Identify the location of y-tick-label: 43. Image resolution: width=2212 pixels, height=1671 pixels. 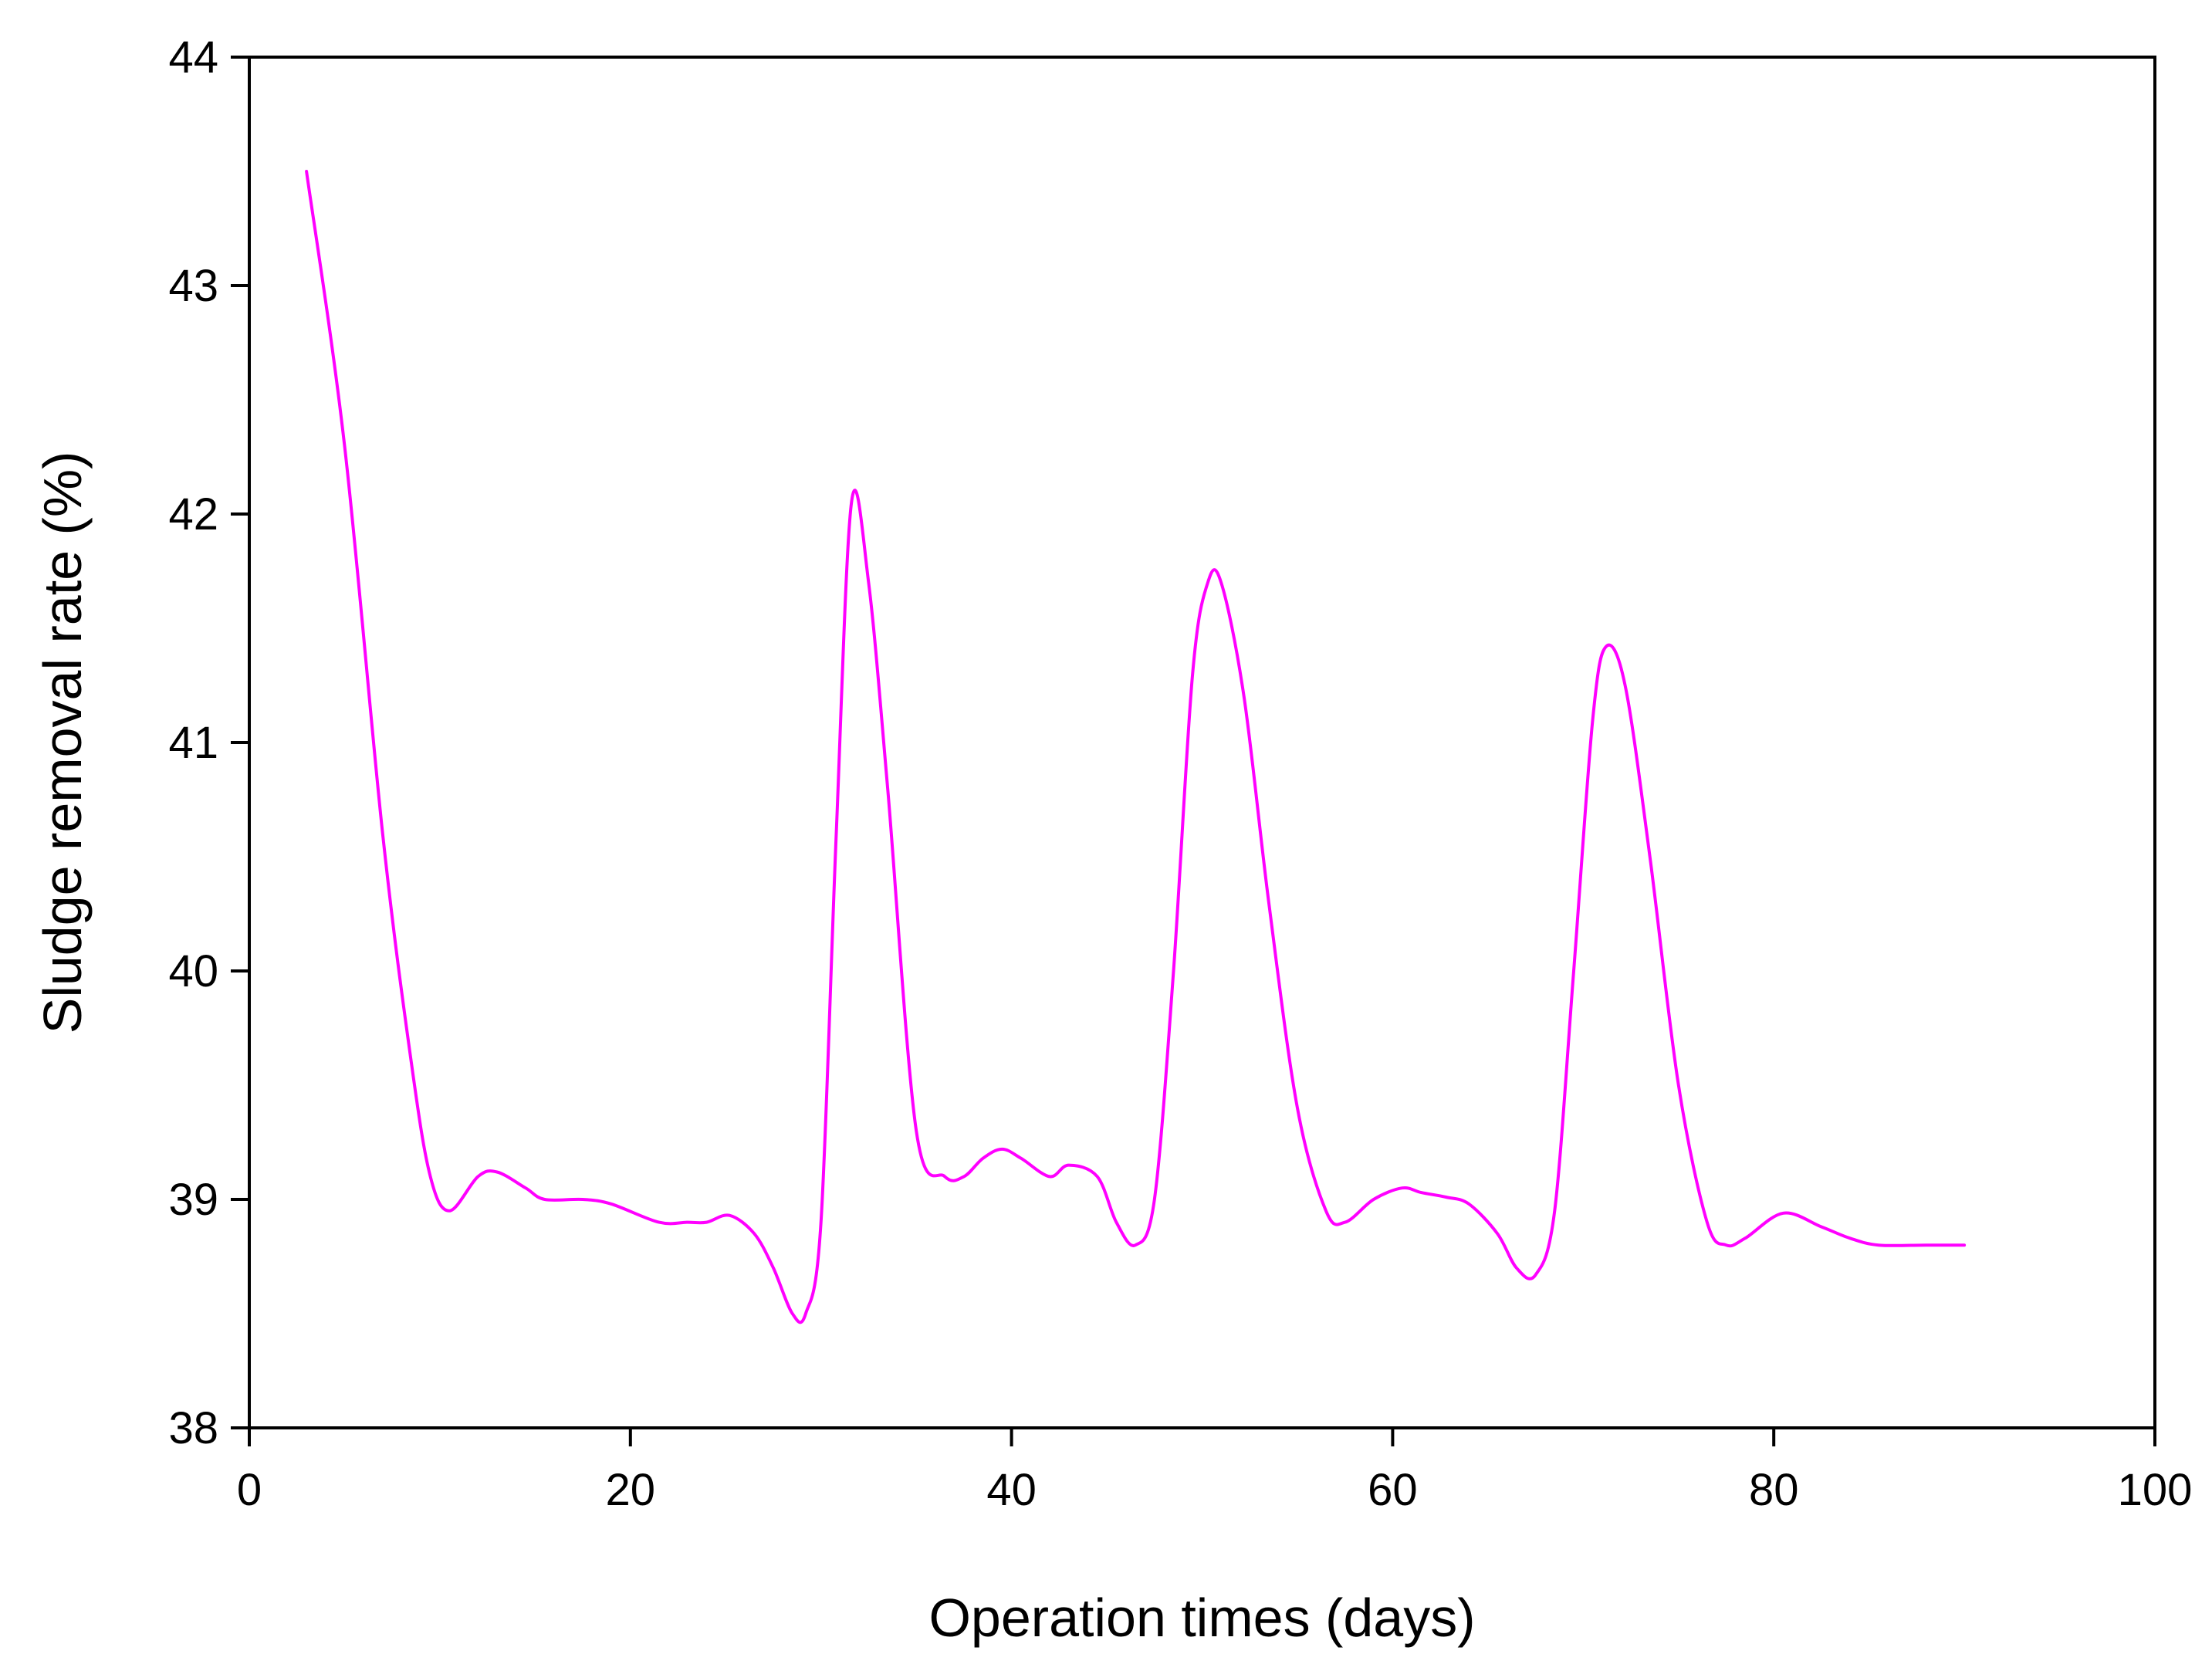
(193, 286).